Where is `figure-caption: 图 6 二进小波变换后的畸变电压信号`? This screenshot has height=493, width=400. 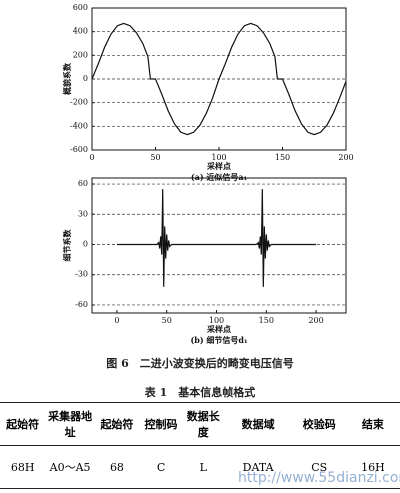
figure-caption: 图 6 二进小波变换后的畸变电压信号 is located at coordinates (200, 363).